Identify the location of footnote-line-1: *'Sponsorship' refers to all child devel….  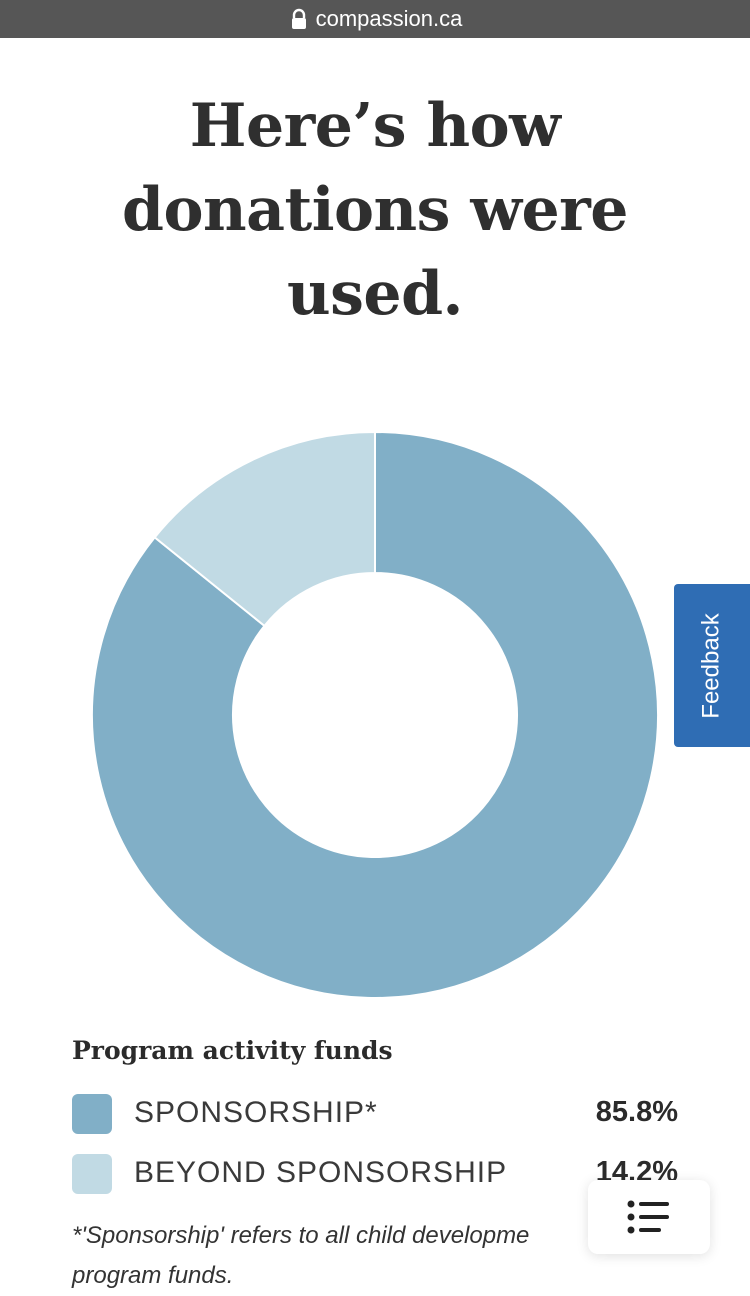
(301, 1235).